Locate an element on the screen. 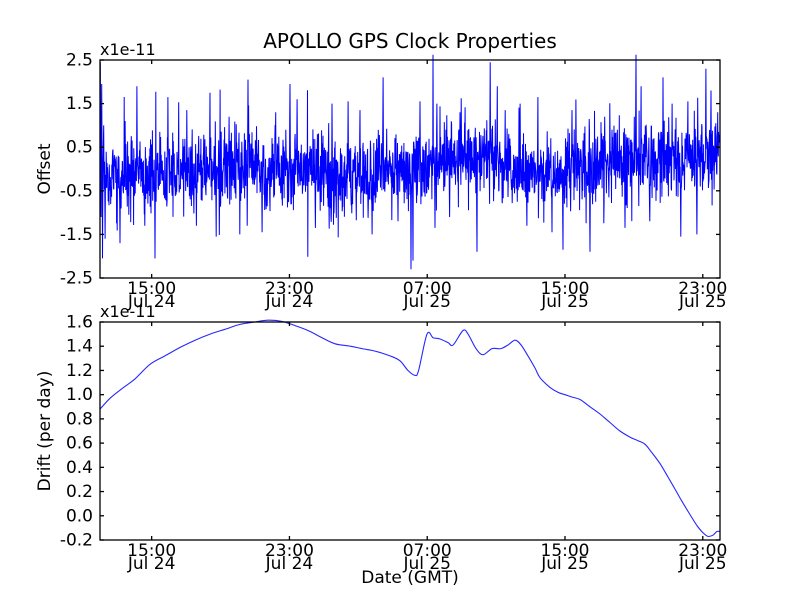  chart-title: APOLLO GPS Clock Properties is located at coordinates (410, 41).